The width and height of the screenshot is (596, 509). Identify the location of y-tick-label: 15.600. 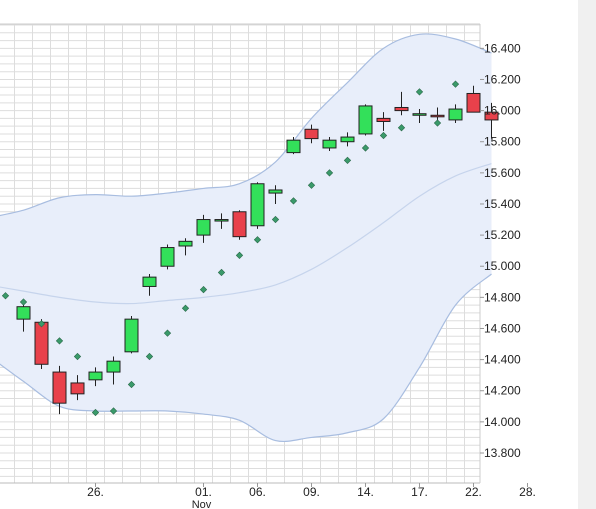
(502, 173).